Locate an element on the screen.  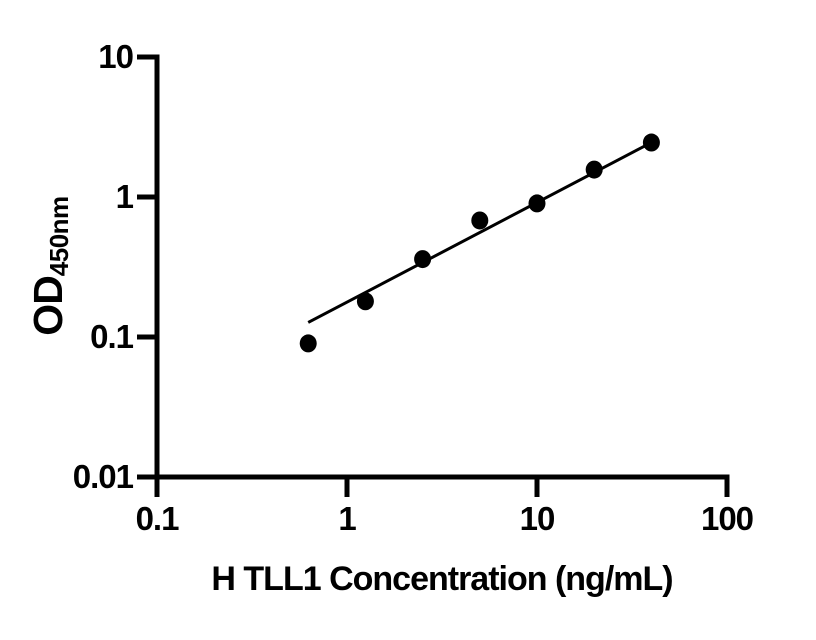
y-tick-label-1: 1 is located at coordinates (124, 196).